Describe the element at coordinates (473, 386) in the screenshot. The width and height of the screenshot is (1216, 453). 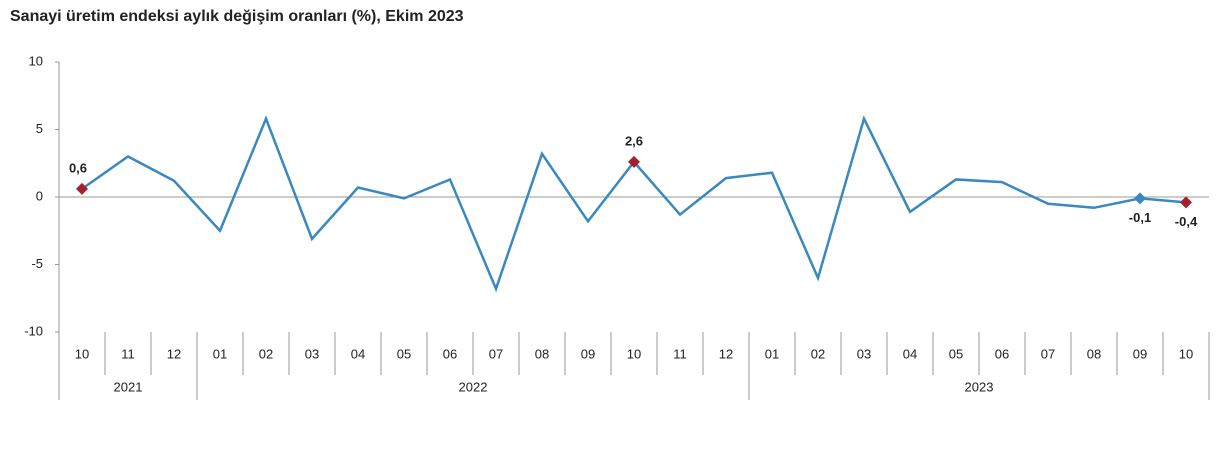
I see `year-label: 2022` at that location.